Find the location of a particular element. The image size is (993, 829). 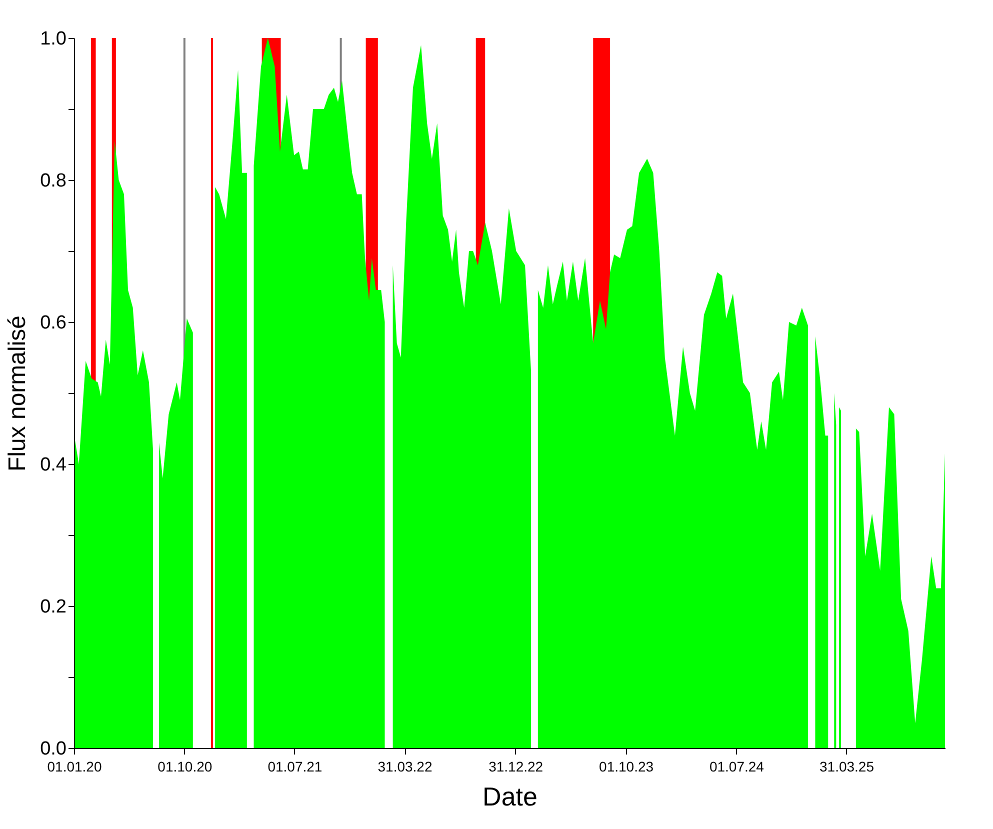

x-tick-label: 31.03.25 is located at coordinates (847, 766).